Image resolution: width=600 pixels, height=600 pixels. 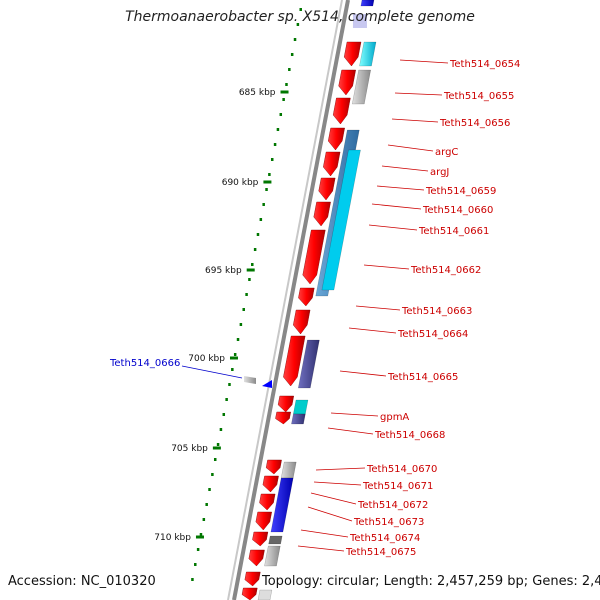 What do you see at coordinates (394, 417) in the screenshot?
I see `gene-label: gpmA` at bounding box center [394, 417].